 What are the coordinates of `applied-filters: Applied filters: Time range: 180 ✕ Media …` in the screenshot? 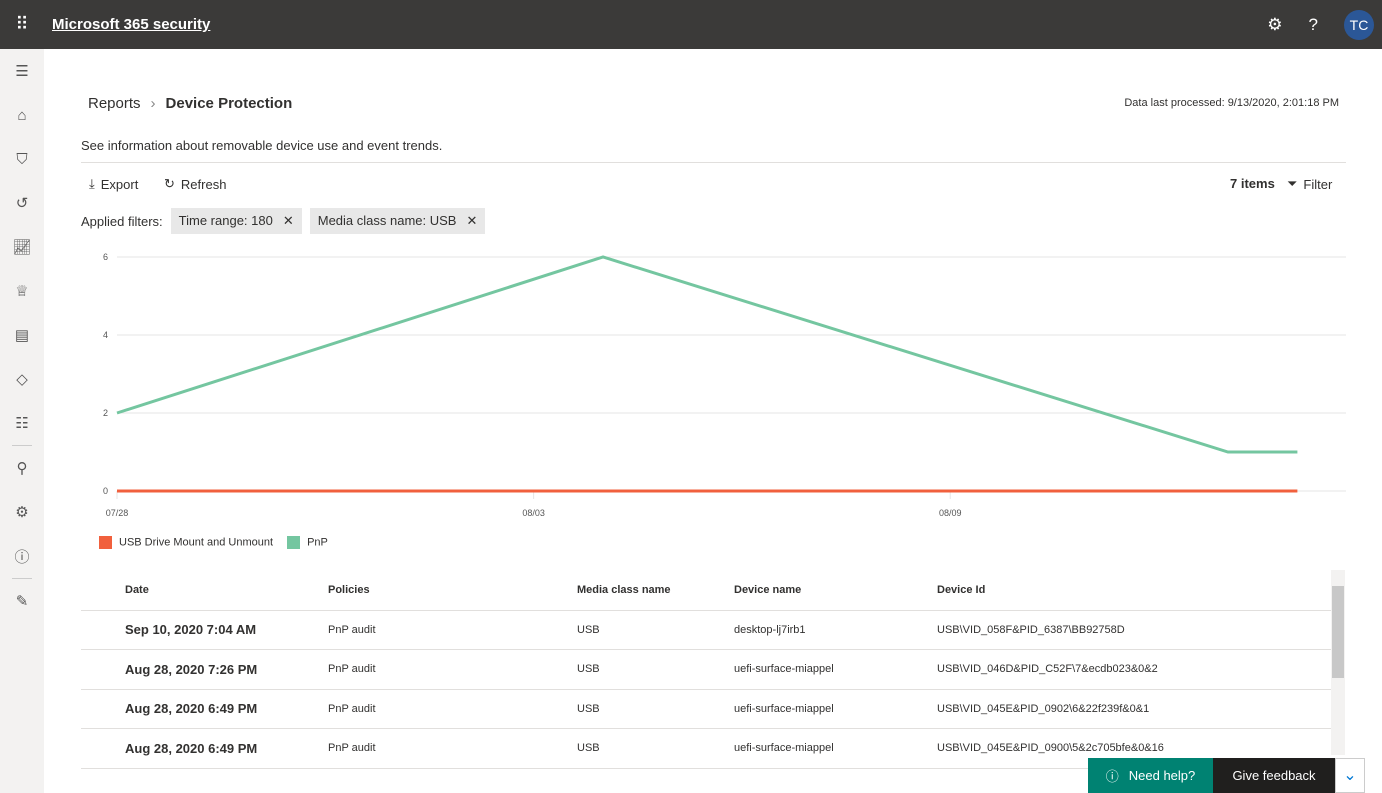 It's located at (283, 221).